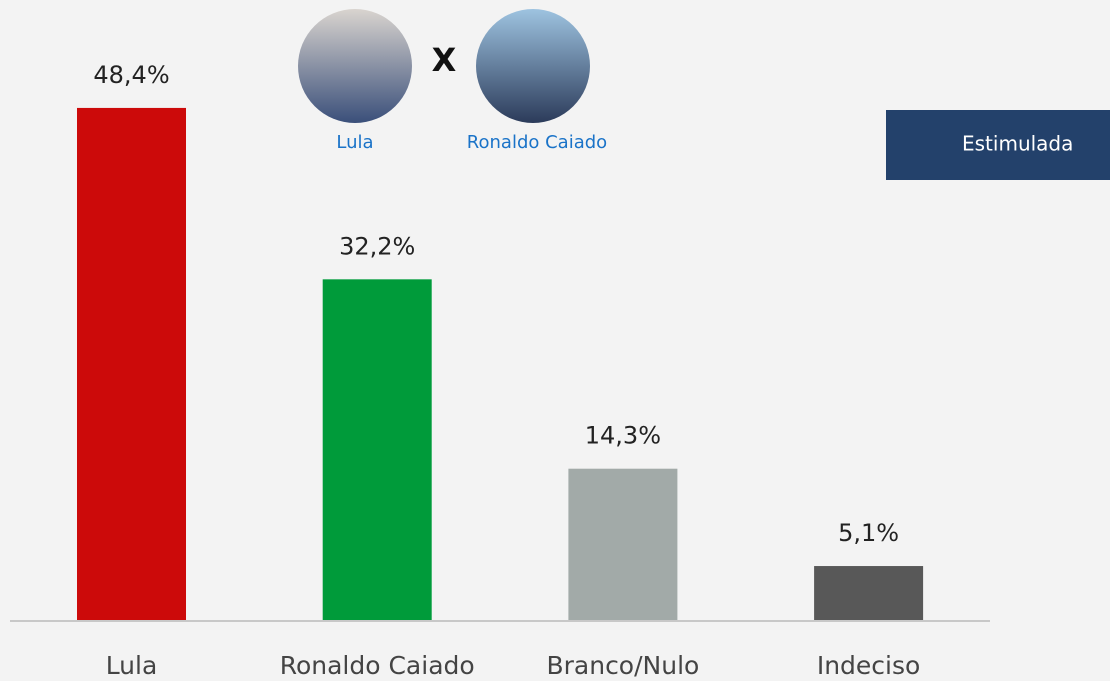  Describe the element at coordinates (1017, 144) in the screenshot. I see `button-label: Estimulada` at that location.